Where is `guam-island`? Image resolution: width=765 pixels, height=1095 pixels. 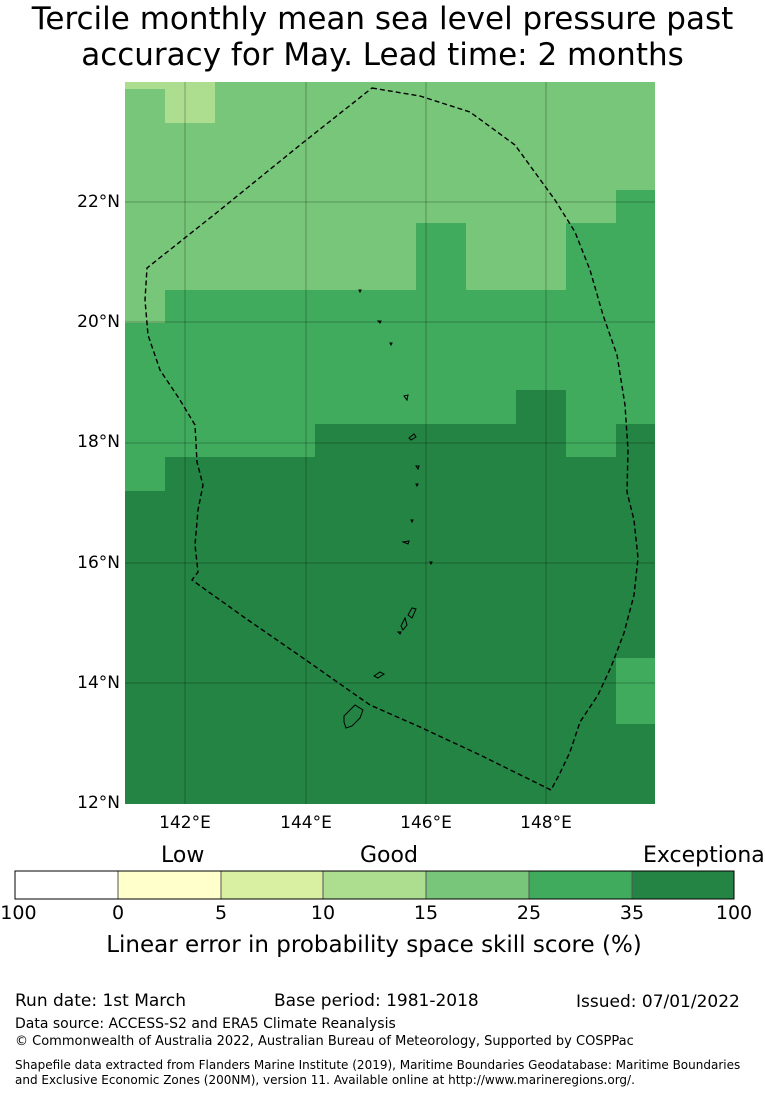
guam-island is located at coordinates (353, 716).